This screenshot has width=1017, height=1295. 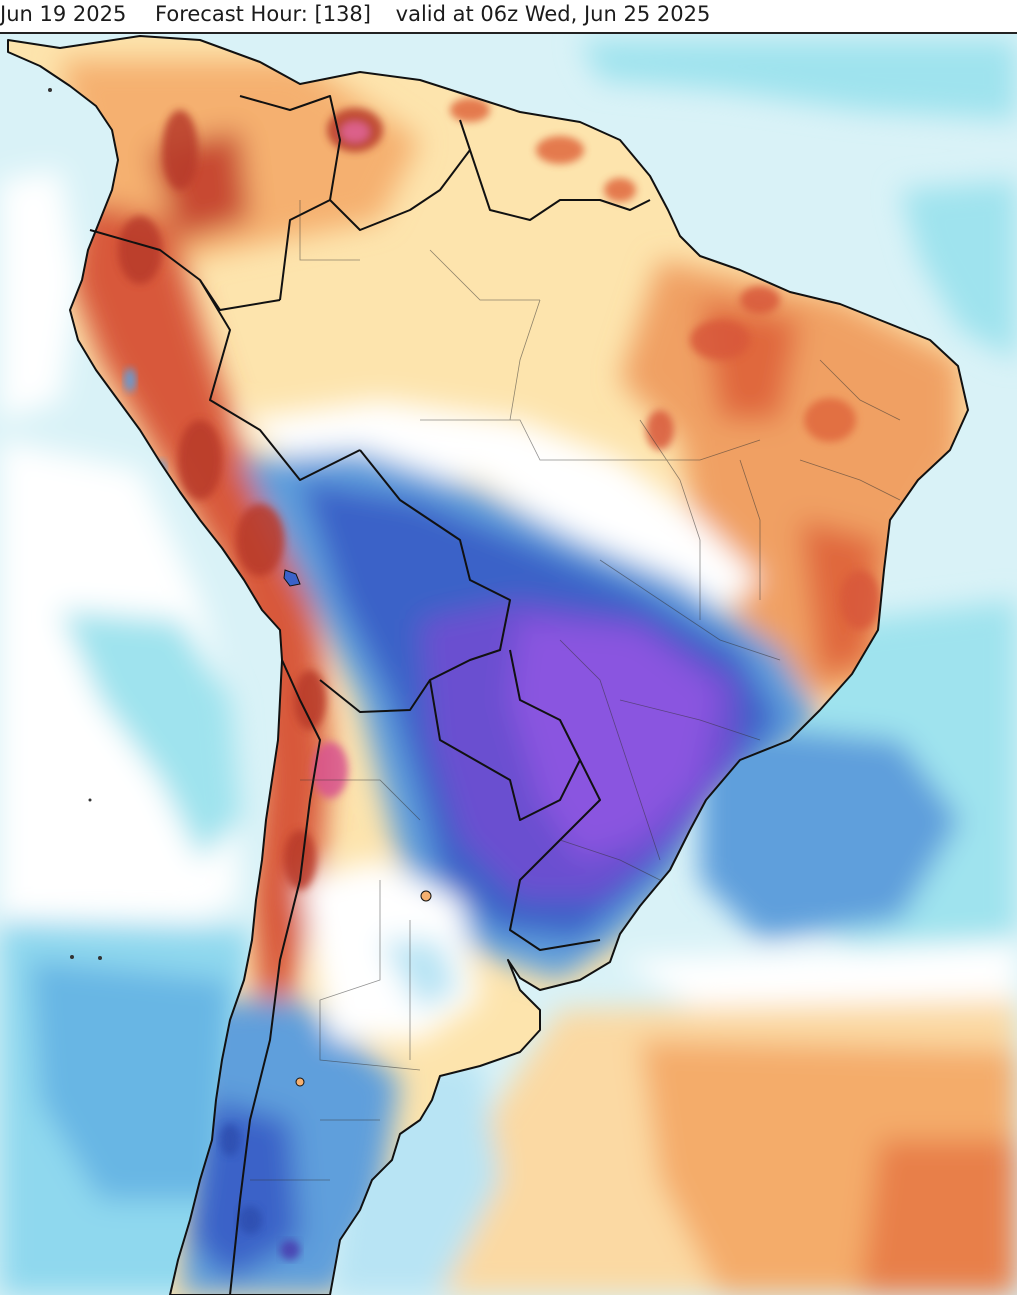 What do you see at coordinates (212, 814) in the screenshot?
I see `cold-speckle-detail` at bounding box center [212, 814].